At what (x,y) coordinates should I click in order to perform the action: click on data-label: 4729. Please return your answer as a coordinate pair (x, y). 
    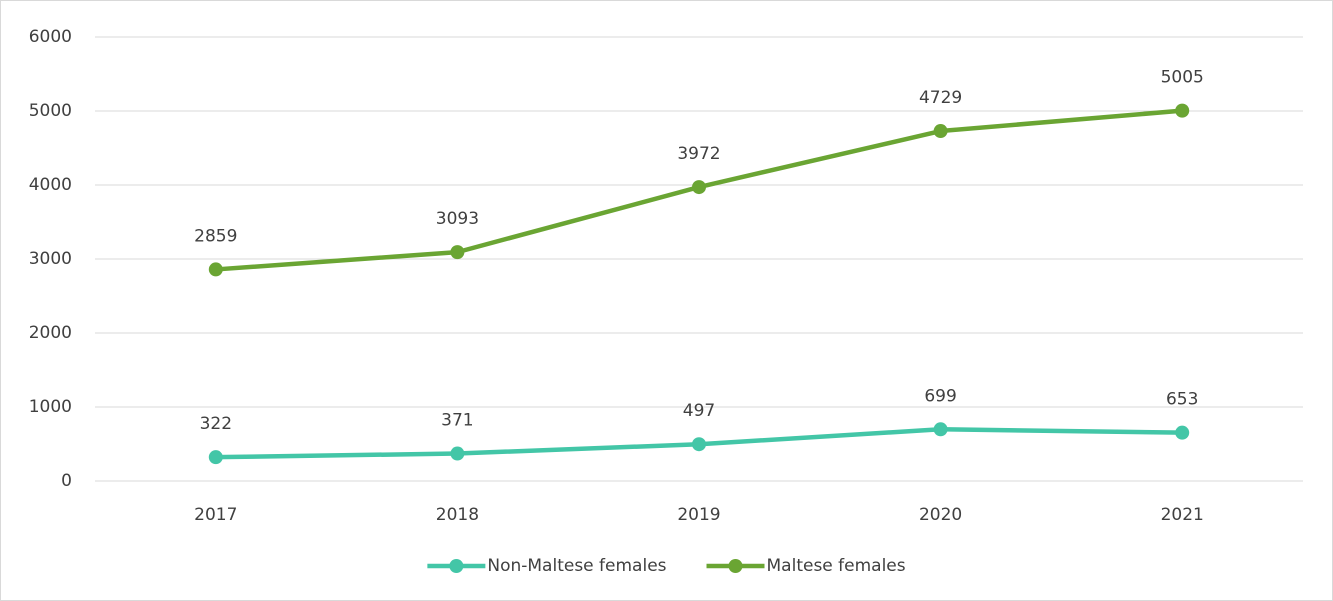
    Looking at the image, I should click on (940, 98).